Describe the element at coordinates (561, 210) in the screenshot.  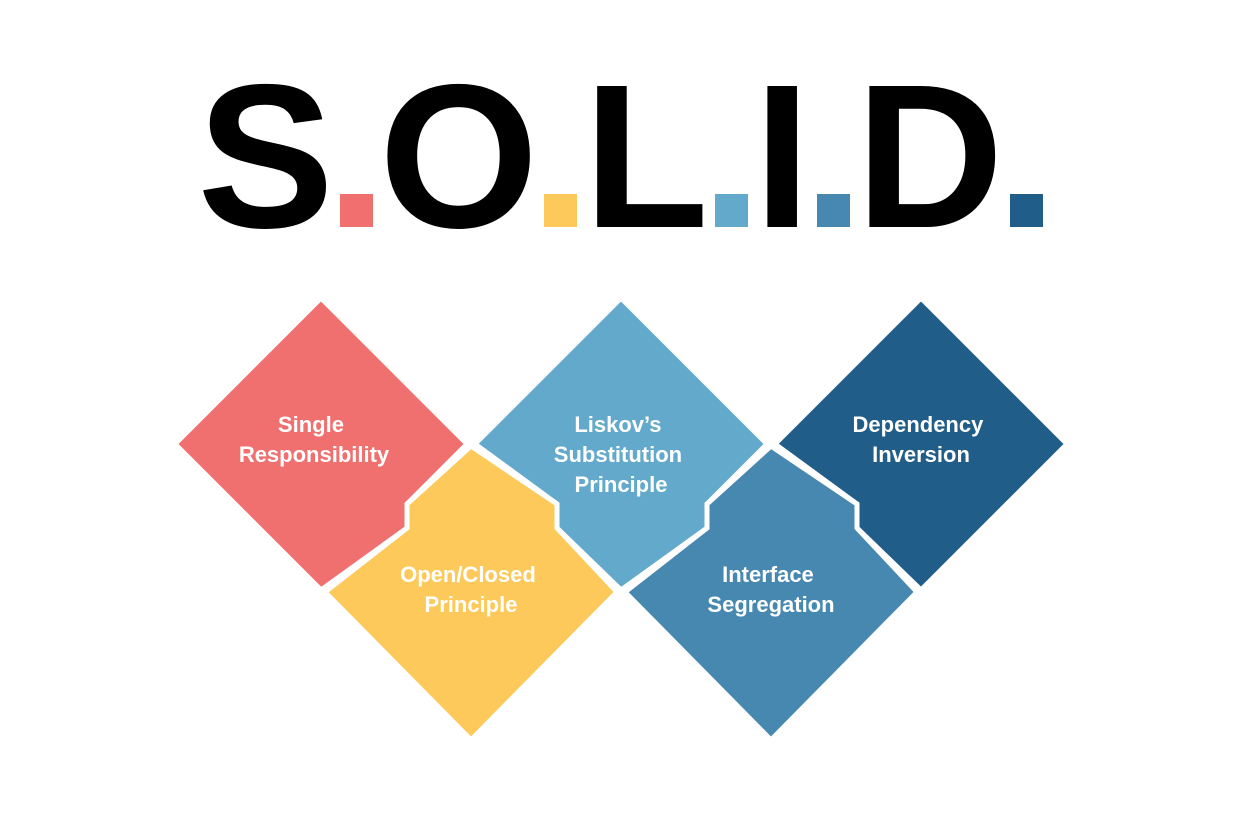
I see `title-dot-o` at that location.